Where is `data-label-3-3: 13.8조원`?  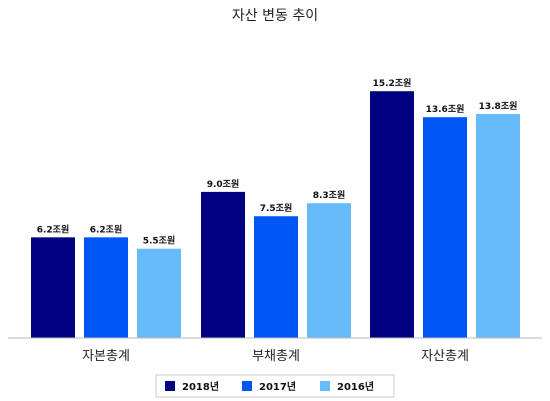
data-label-3-3: 13.8조원 is located at coordinates (498, 106).